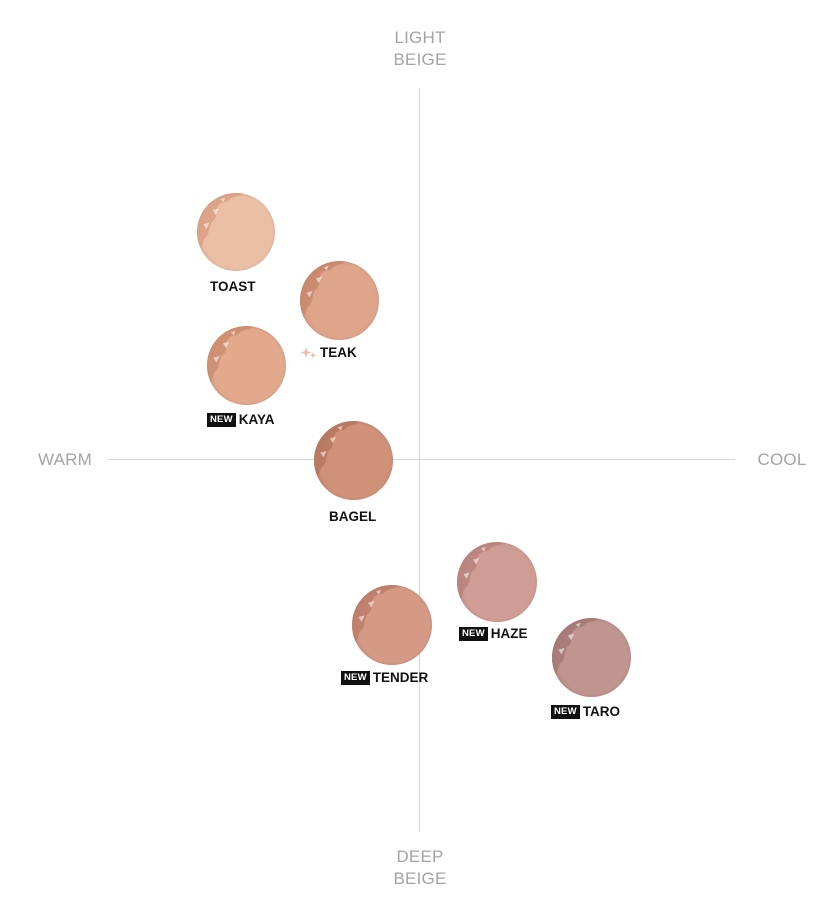 This screenshot has height=916, width=835. I want to click on axis-label-warm: WARM, so click(65, 459).